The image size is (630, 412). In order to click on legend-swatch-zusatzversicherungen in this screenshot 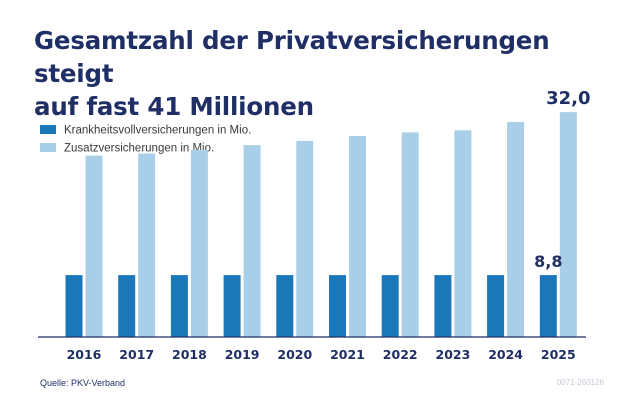, I will do `click(48, 147)`.